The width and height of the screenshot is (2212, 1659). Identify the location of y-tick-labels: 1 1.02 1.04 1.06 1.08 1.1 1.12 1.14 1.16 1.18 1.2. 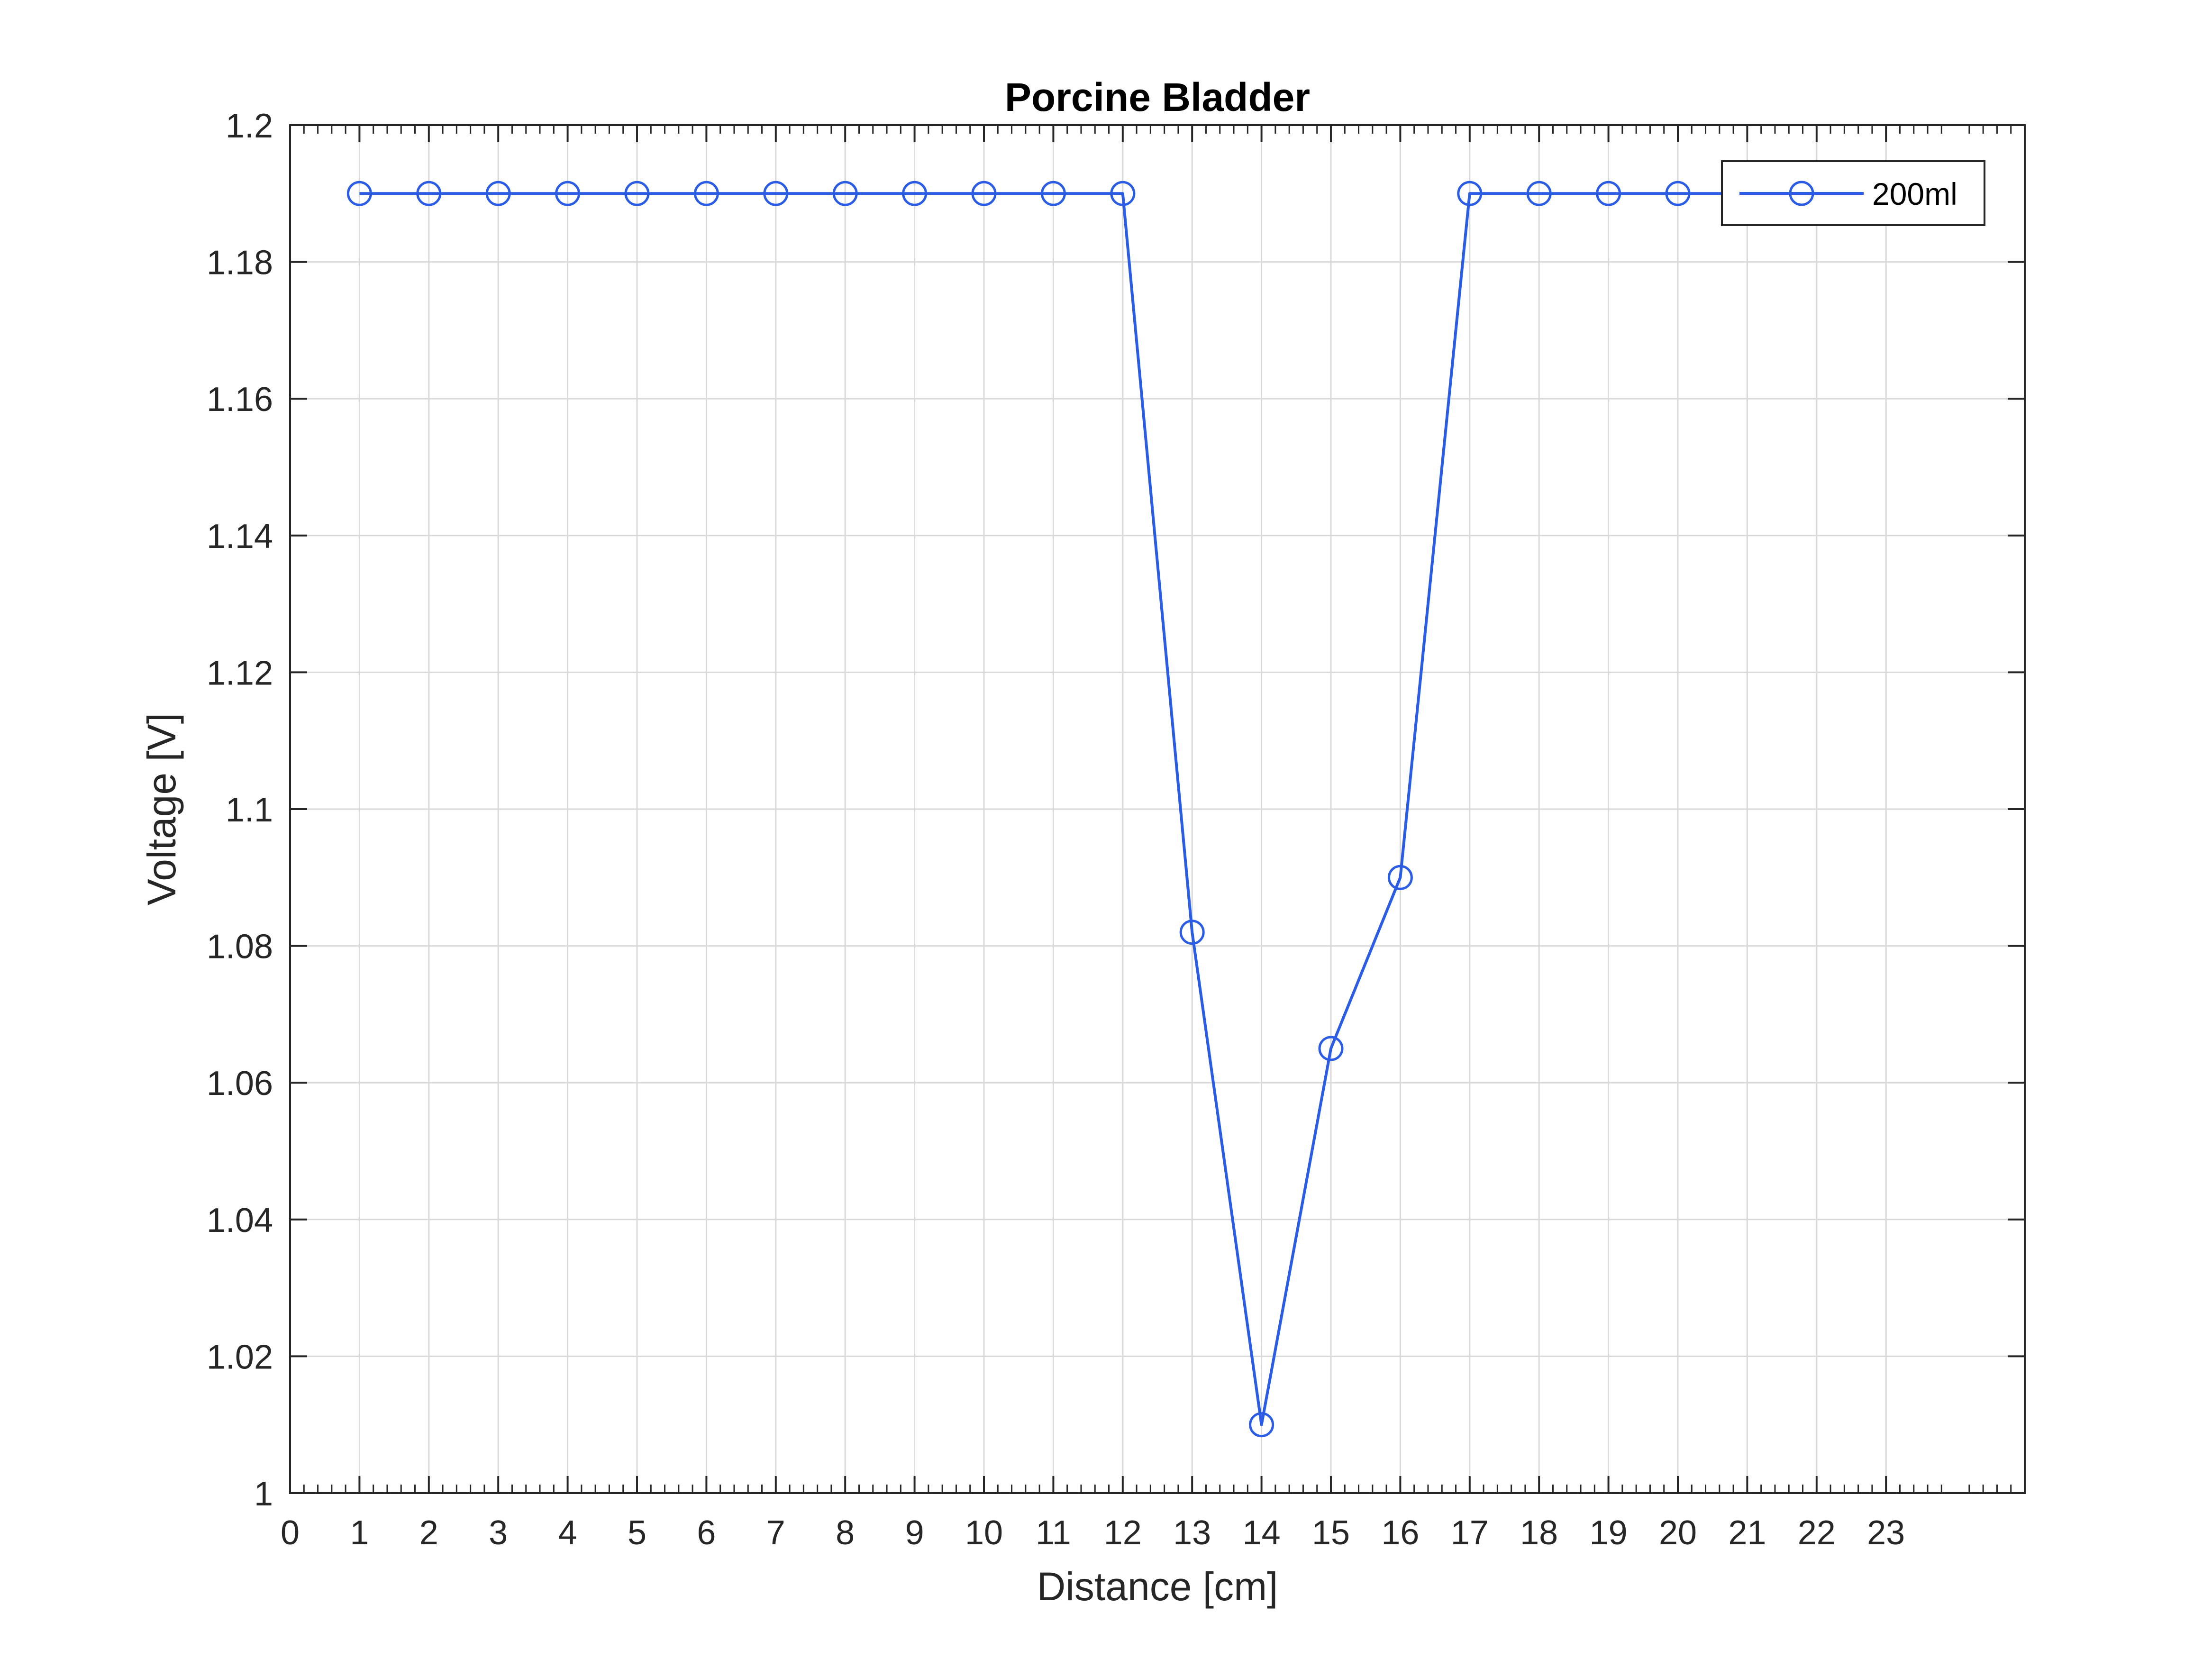
(240, 810).